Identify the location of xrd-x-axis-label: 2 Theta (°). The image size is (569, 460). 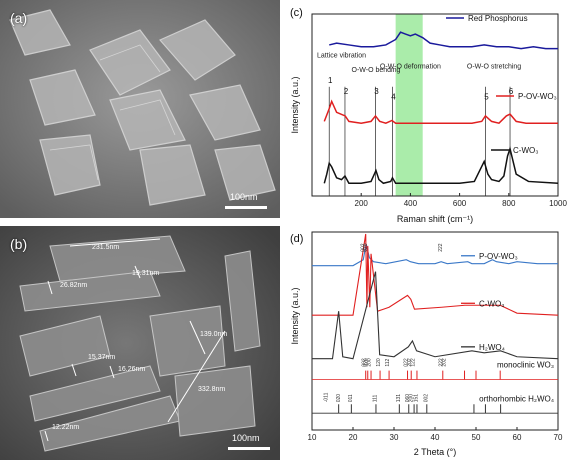
(435, 452).